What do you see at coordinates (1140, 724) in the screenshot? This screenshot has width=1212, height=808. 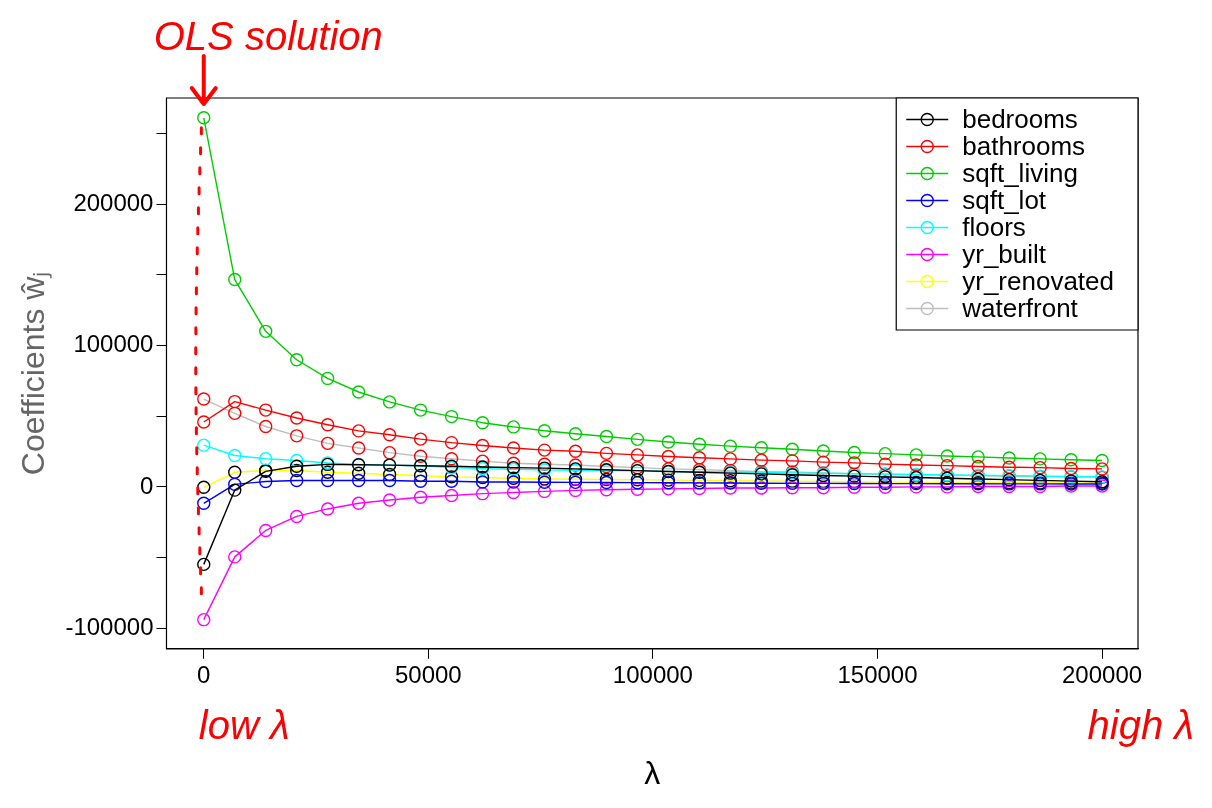 I see `text: high λ` at bounding box center [1140, 724].